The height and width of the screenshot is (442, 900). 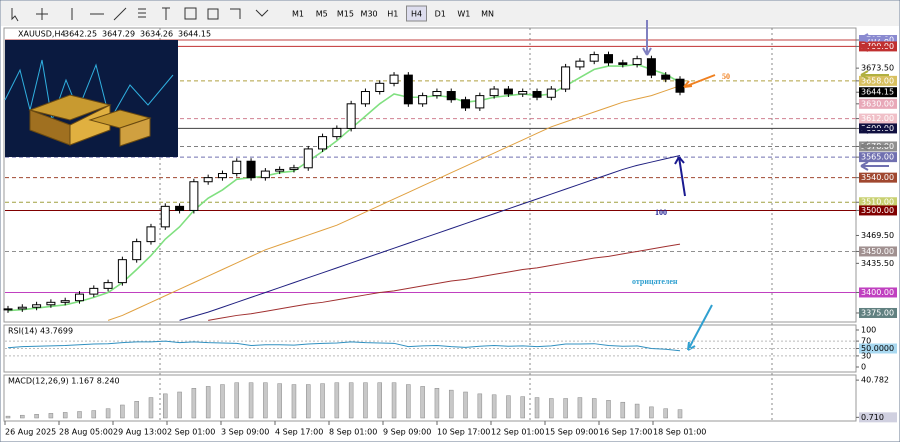 What do you see at coordinates (877, 263) in the screenshot?
I see `y-tick-label: 3435.50` at bounding box center [877, 263].